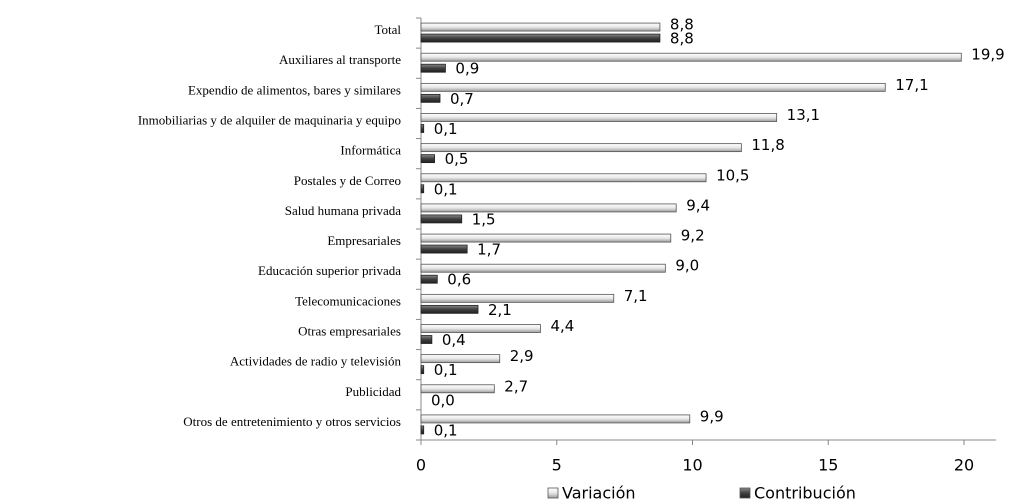 The height and width of the screenshot is (504, 1016). What do you see at coordinates (964, 465) in the screenshot?
I see `x-tick-label: 20` at bounding box center [964, 465].